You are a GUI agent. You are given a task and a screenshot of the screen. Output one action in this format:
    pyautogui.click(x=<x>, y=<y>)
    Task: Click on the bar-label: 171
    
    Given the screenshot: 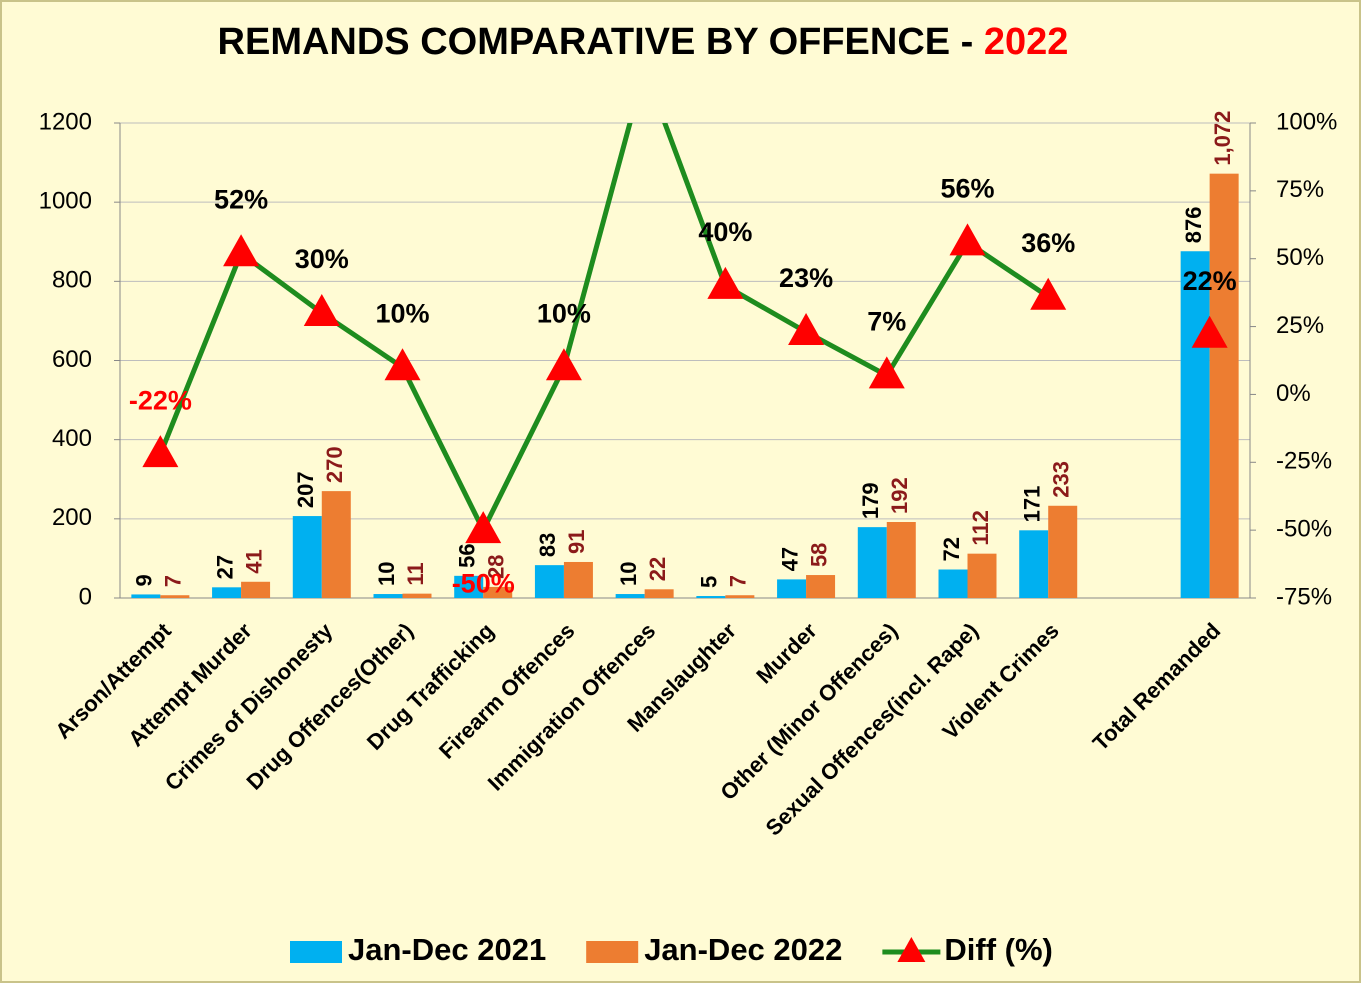 What is the action you would take?
    pyautogui.click(x=1032, y=504)
    